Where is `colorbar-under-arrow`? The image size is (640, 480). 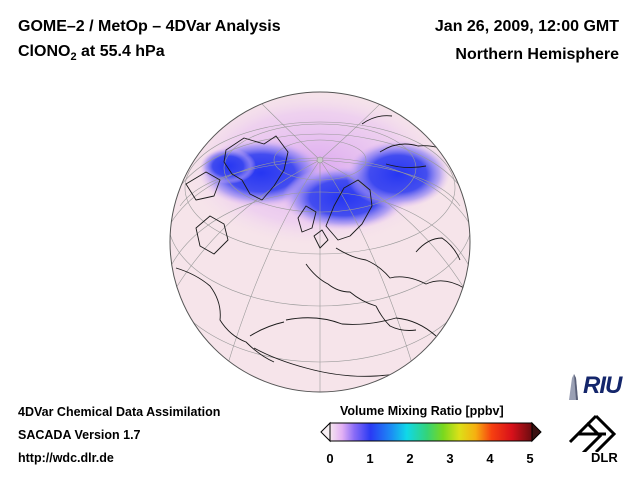
colorbar-under-arrow is located at coordinates (325, 432).